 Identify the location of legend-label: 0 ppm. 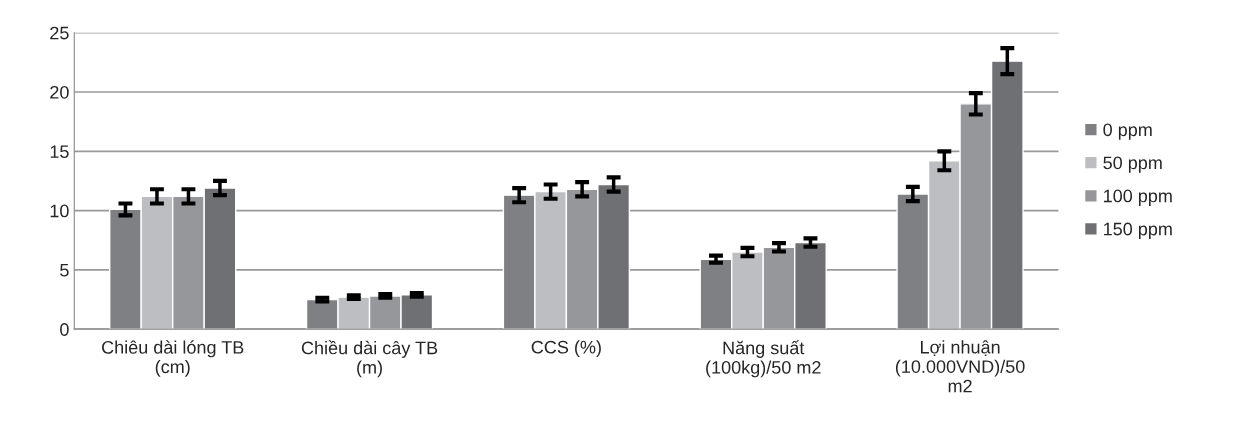
(1127, 131).